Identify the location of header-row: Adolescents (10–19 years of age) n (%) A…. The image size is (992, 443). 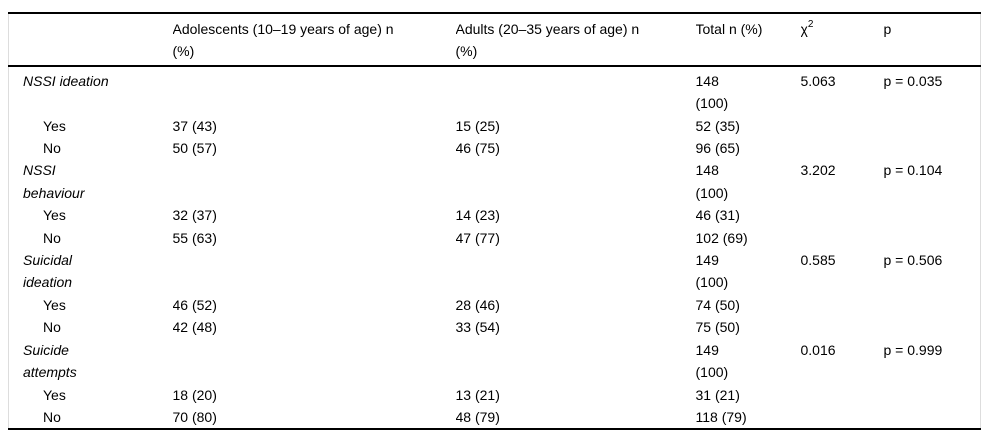
(494, 40).